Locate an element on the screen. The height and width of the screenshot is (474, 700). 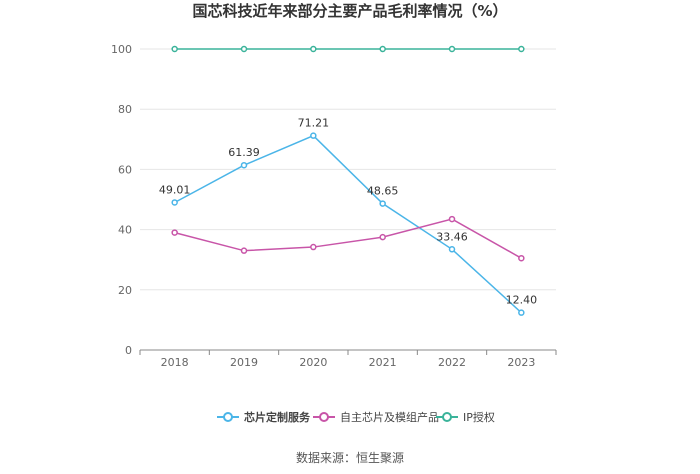
series-line is located at coordinates (348, 238).